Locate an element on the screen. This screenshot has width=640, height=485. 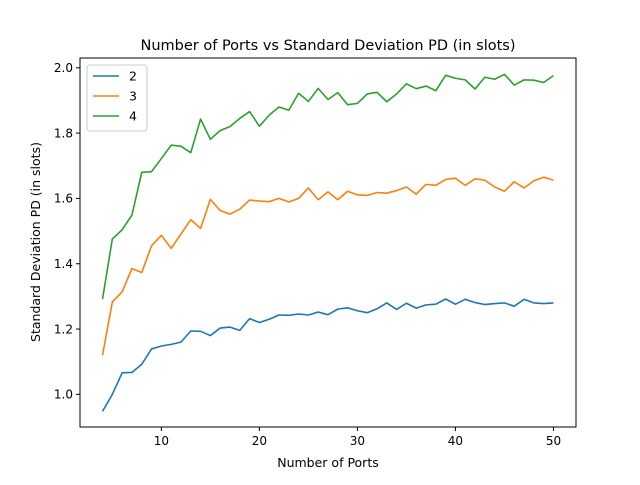
y-tick-label: 1.4 is located at coordinates (63, 264).